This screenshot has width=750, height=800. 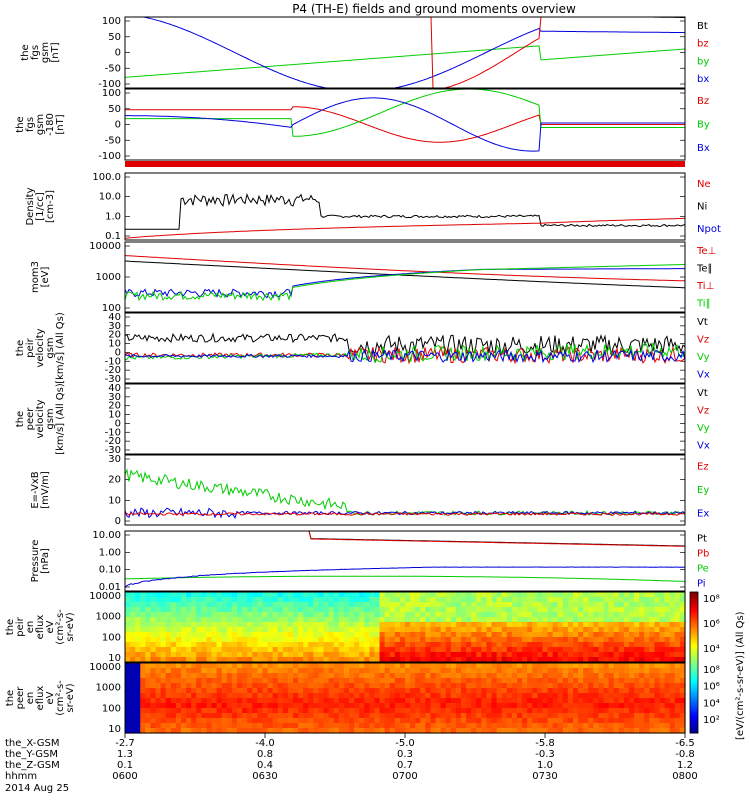 I want to click on plot-date: 2014 Aug 25, so click(x=37, y=788).